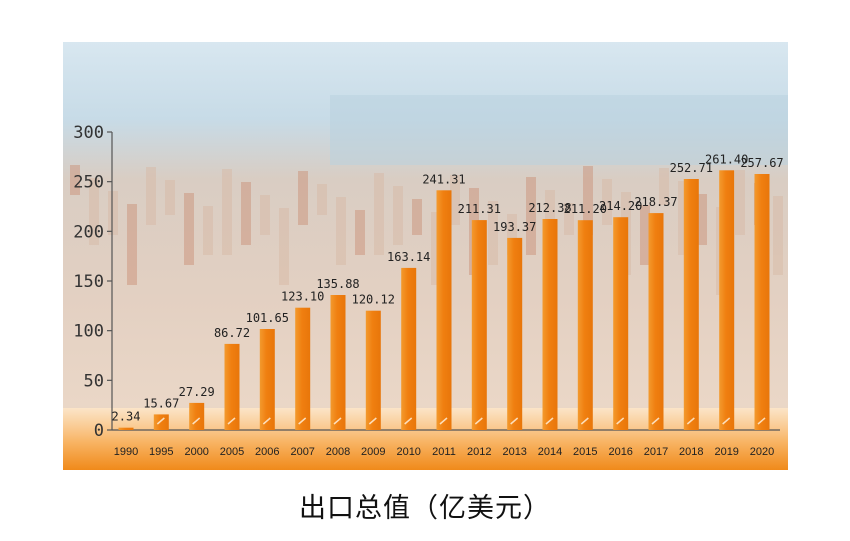 This screenshot has height=541, width=850. Describe the element at coordinates (726, 159) in the screenshot. I see `value-label: 261.40` at that location.